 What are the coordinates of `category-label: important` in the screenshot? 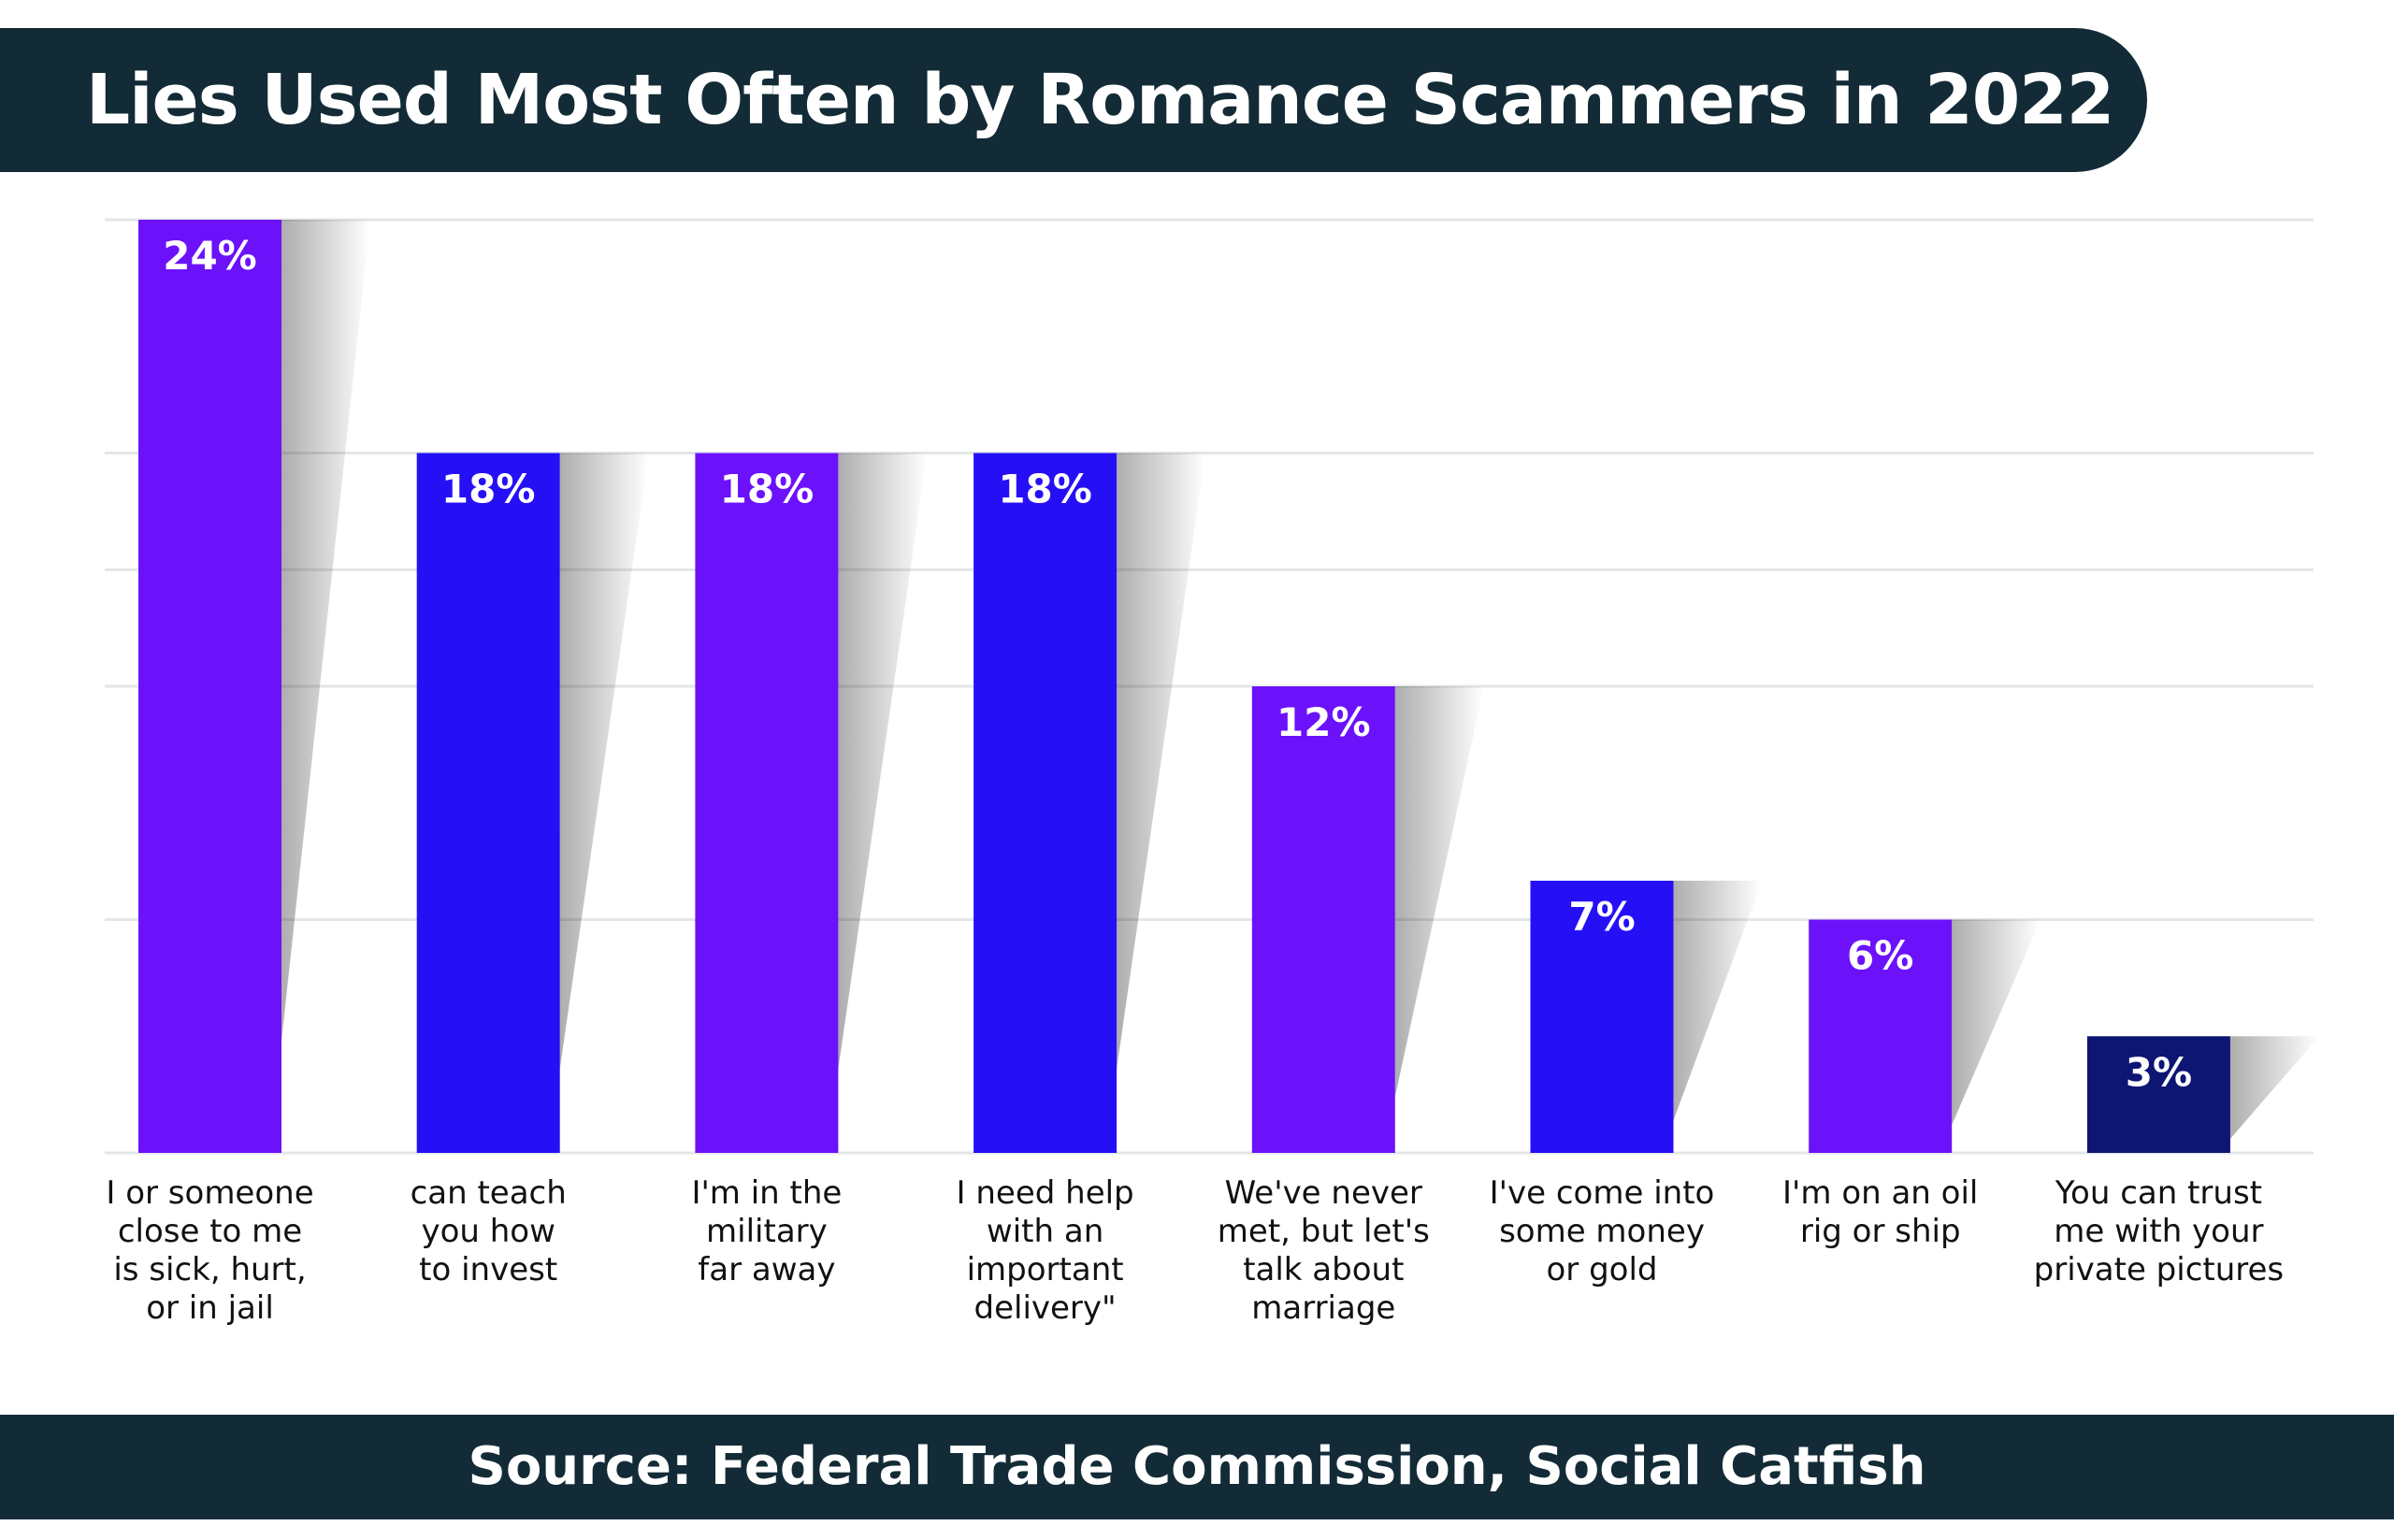 It's located at (1045, 1269).